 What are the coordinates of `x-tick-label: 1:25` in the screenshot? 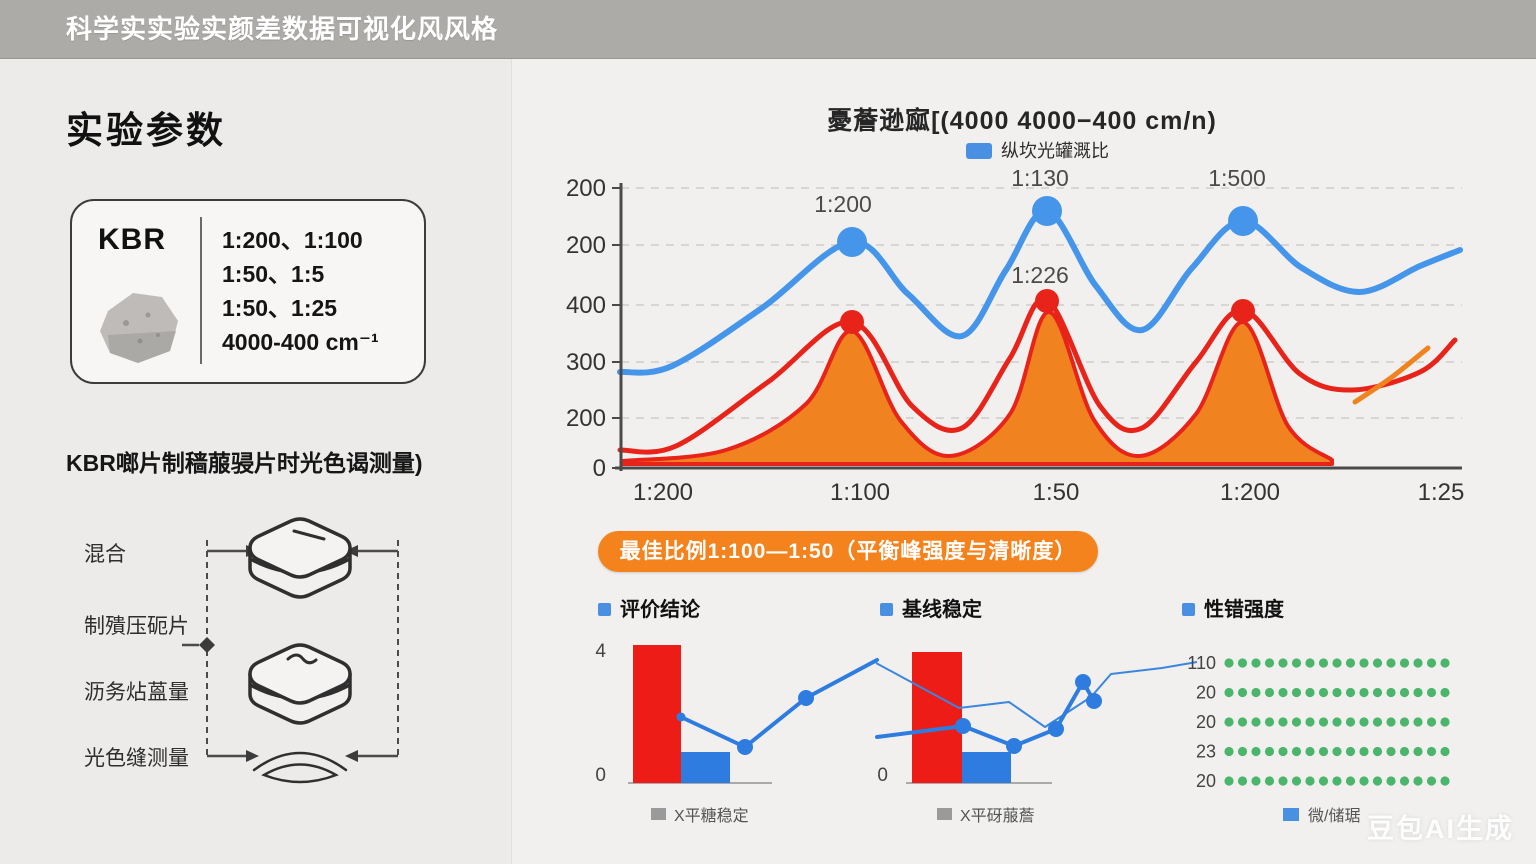 It's located at (1441, 492).